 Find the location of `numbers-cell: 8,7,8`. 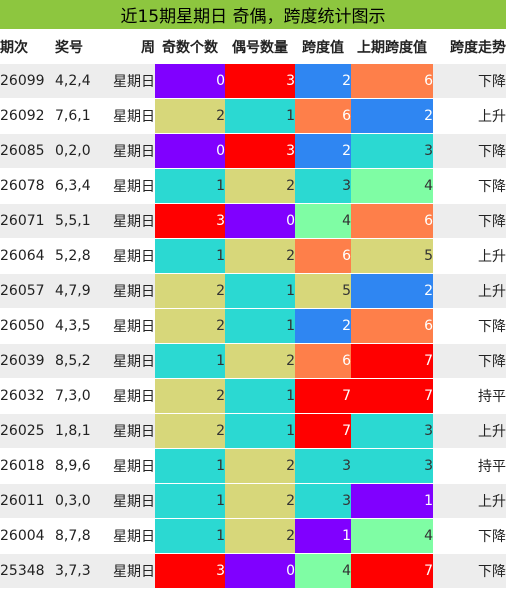

numbers-cell: 8,7,8 is located at coordinates (77, 536).